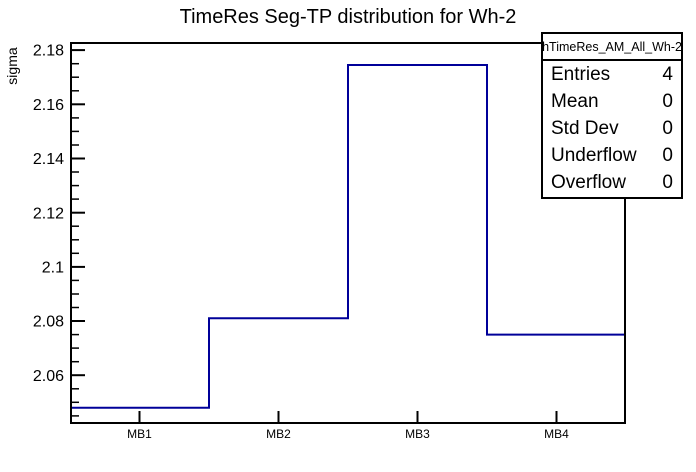 This screenshot has width=696, height=472. Describe the element at coordinates (667, 74) in the screenshot. I see `stats-value: 4` at that location.